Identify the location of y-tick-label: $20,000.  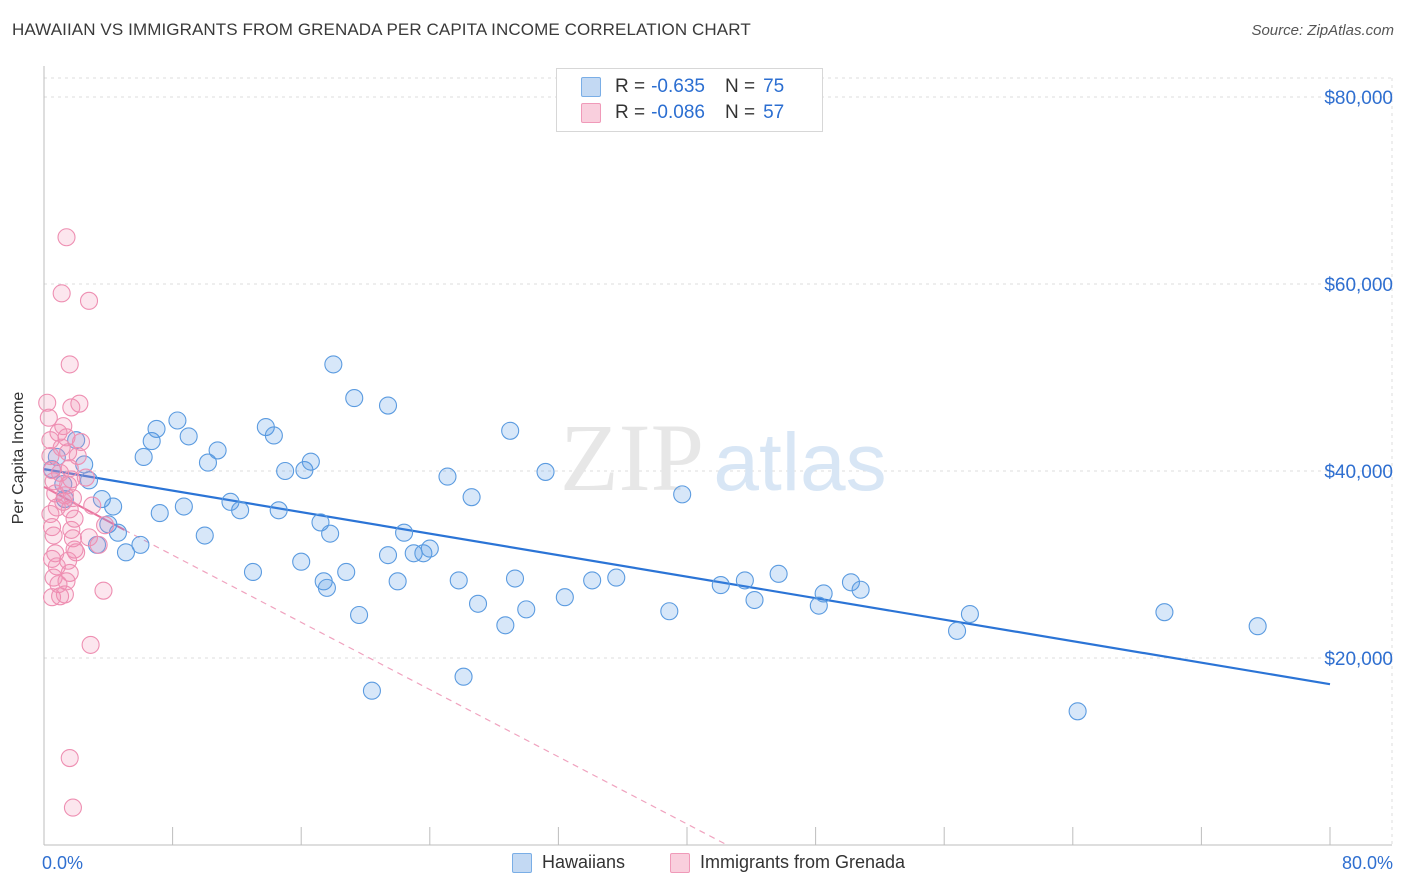
(1358, 659).